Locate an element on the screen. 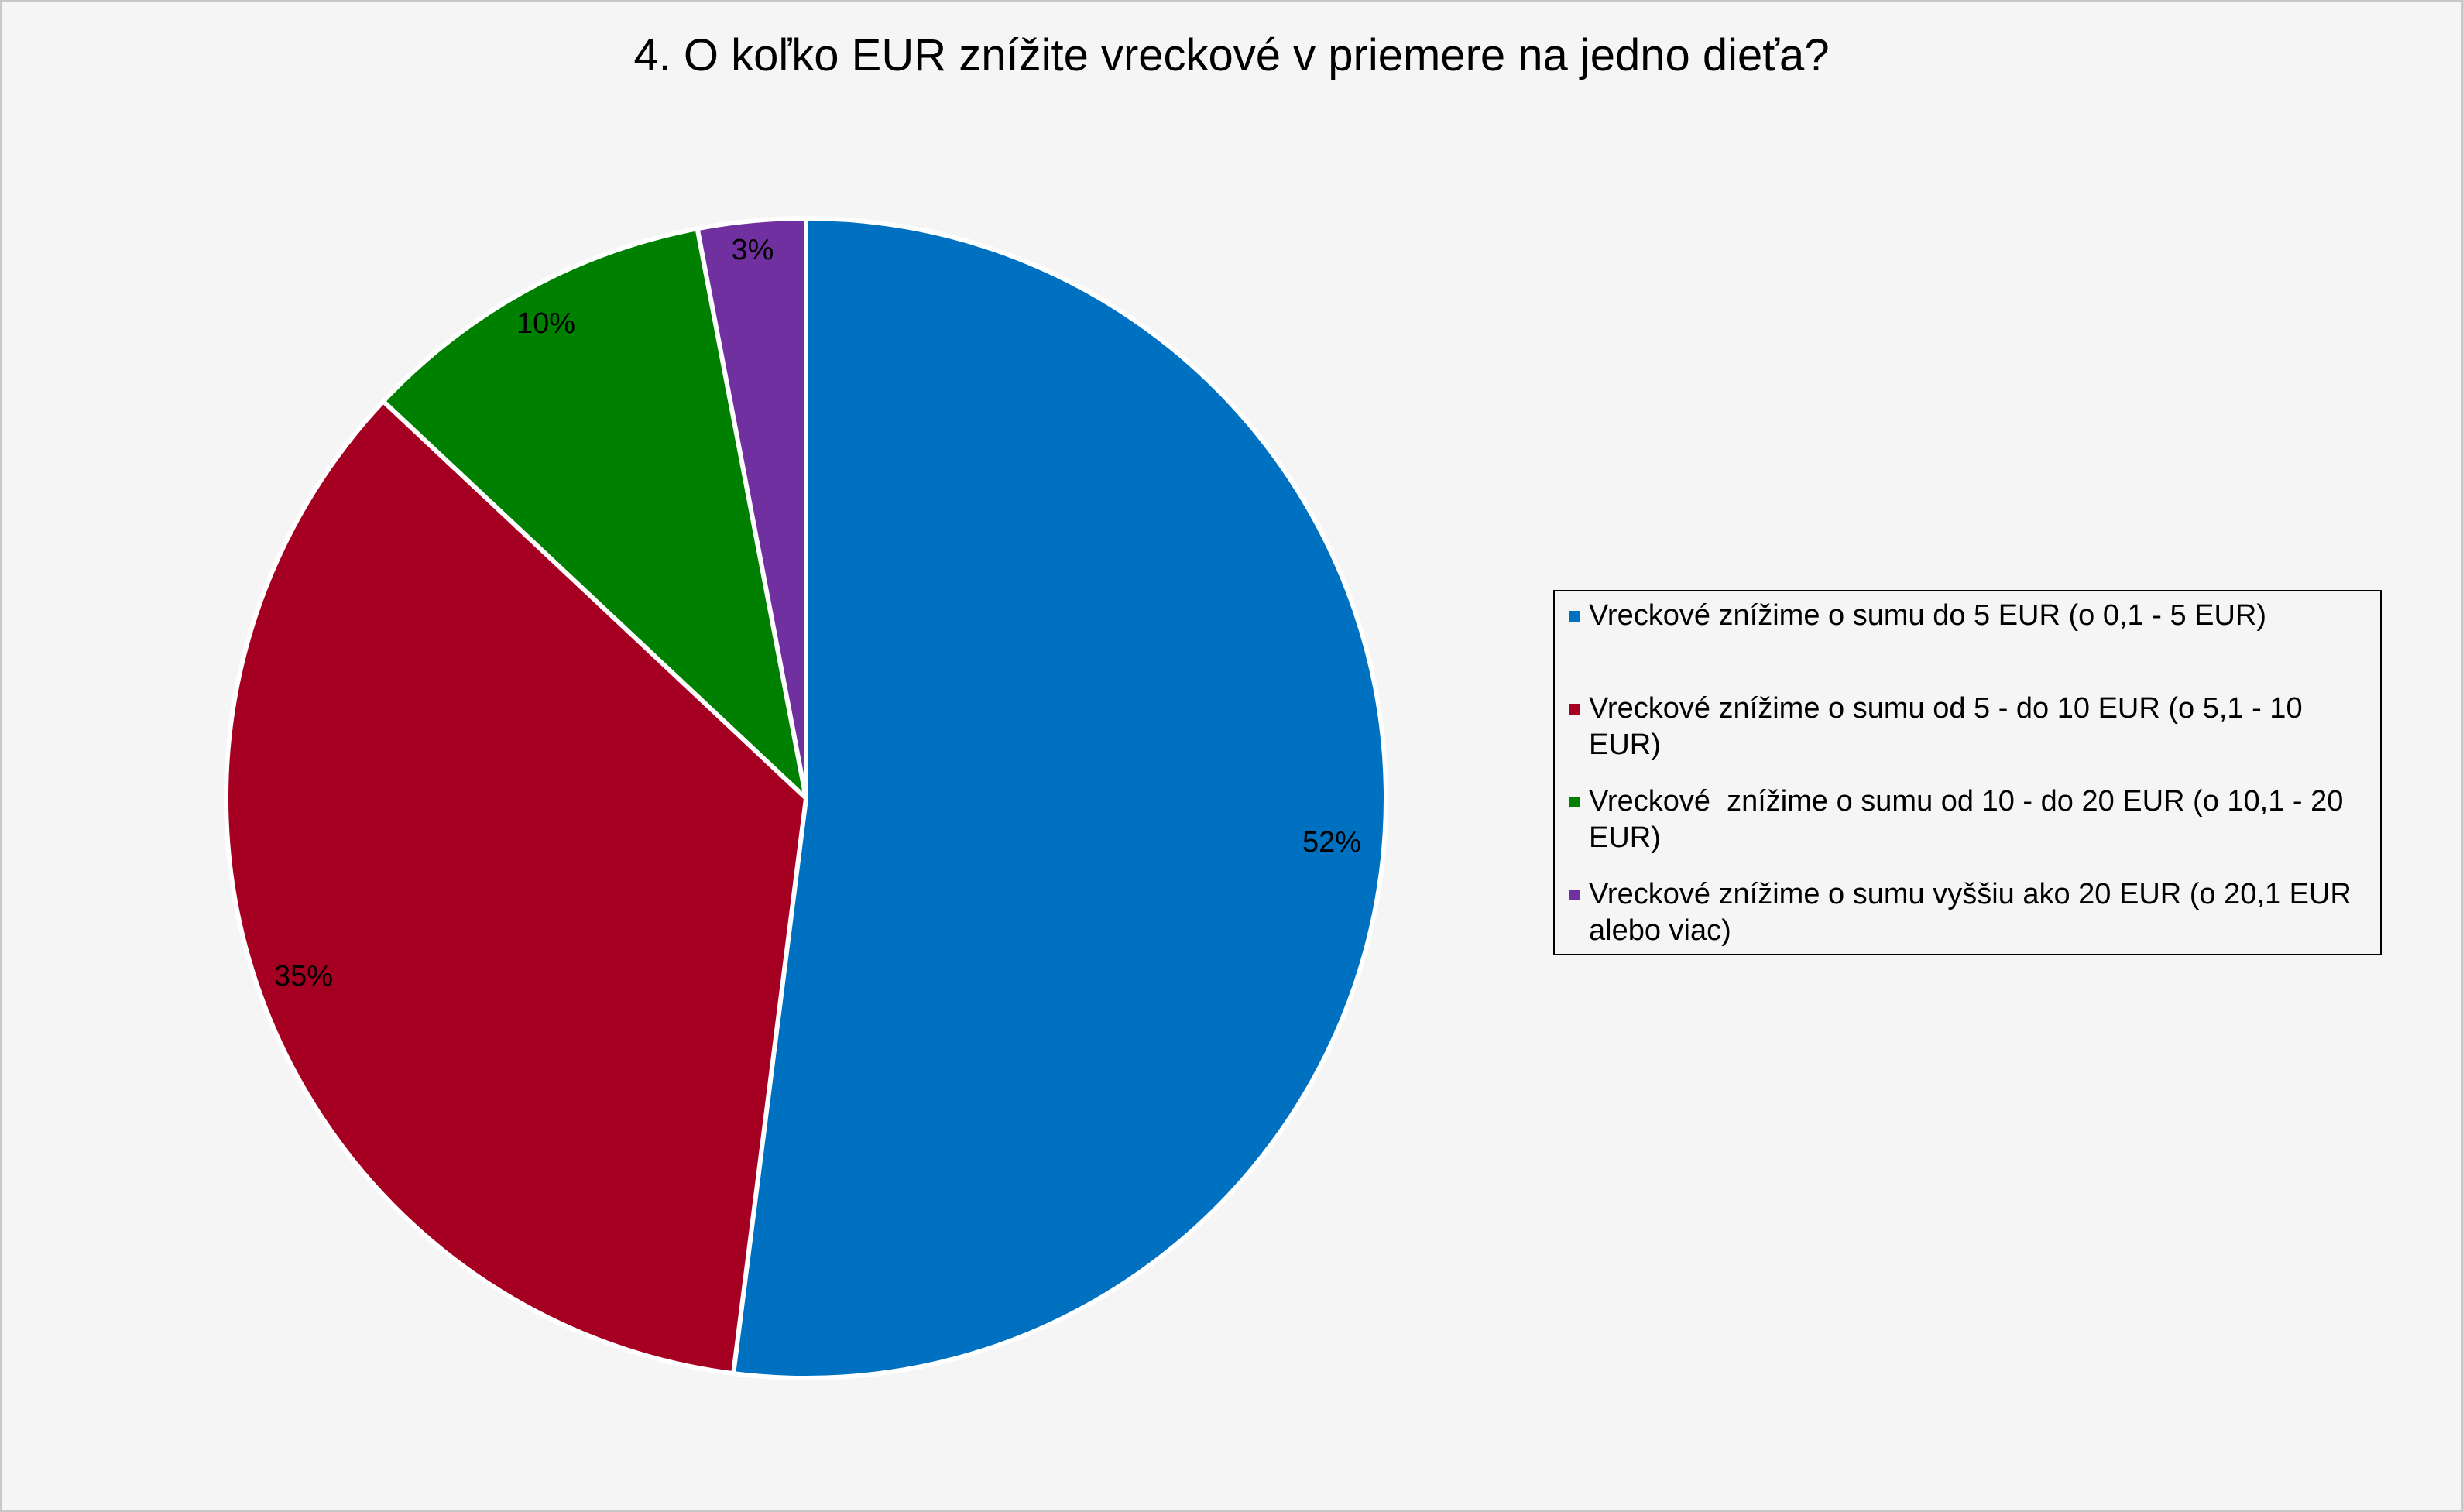 This screenshot has height=1512, width=2463. data-label-1: 52% is located at coordinates (1331, 842).